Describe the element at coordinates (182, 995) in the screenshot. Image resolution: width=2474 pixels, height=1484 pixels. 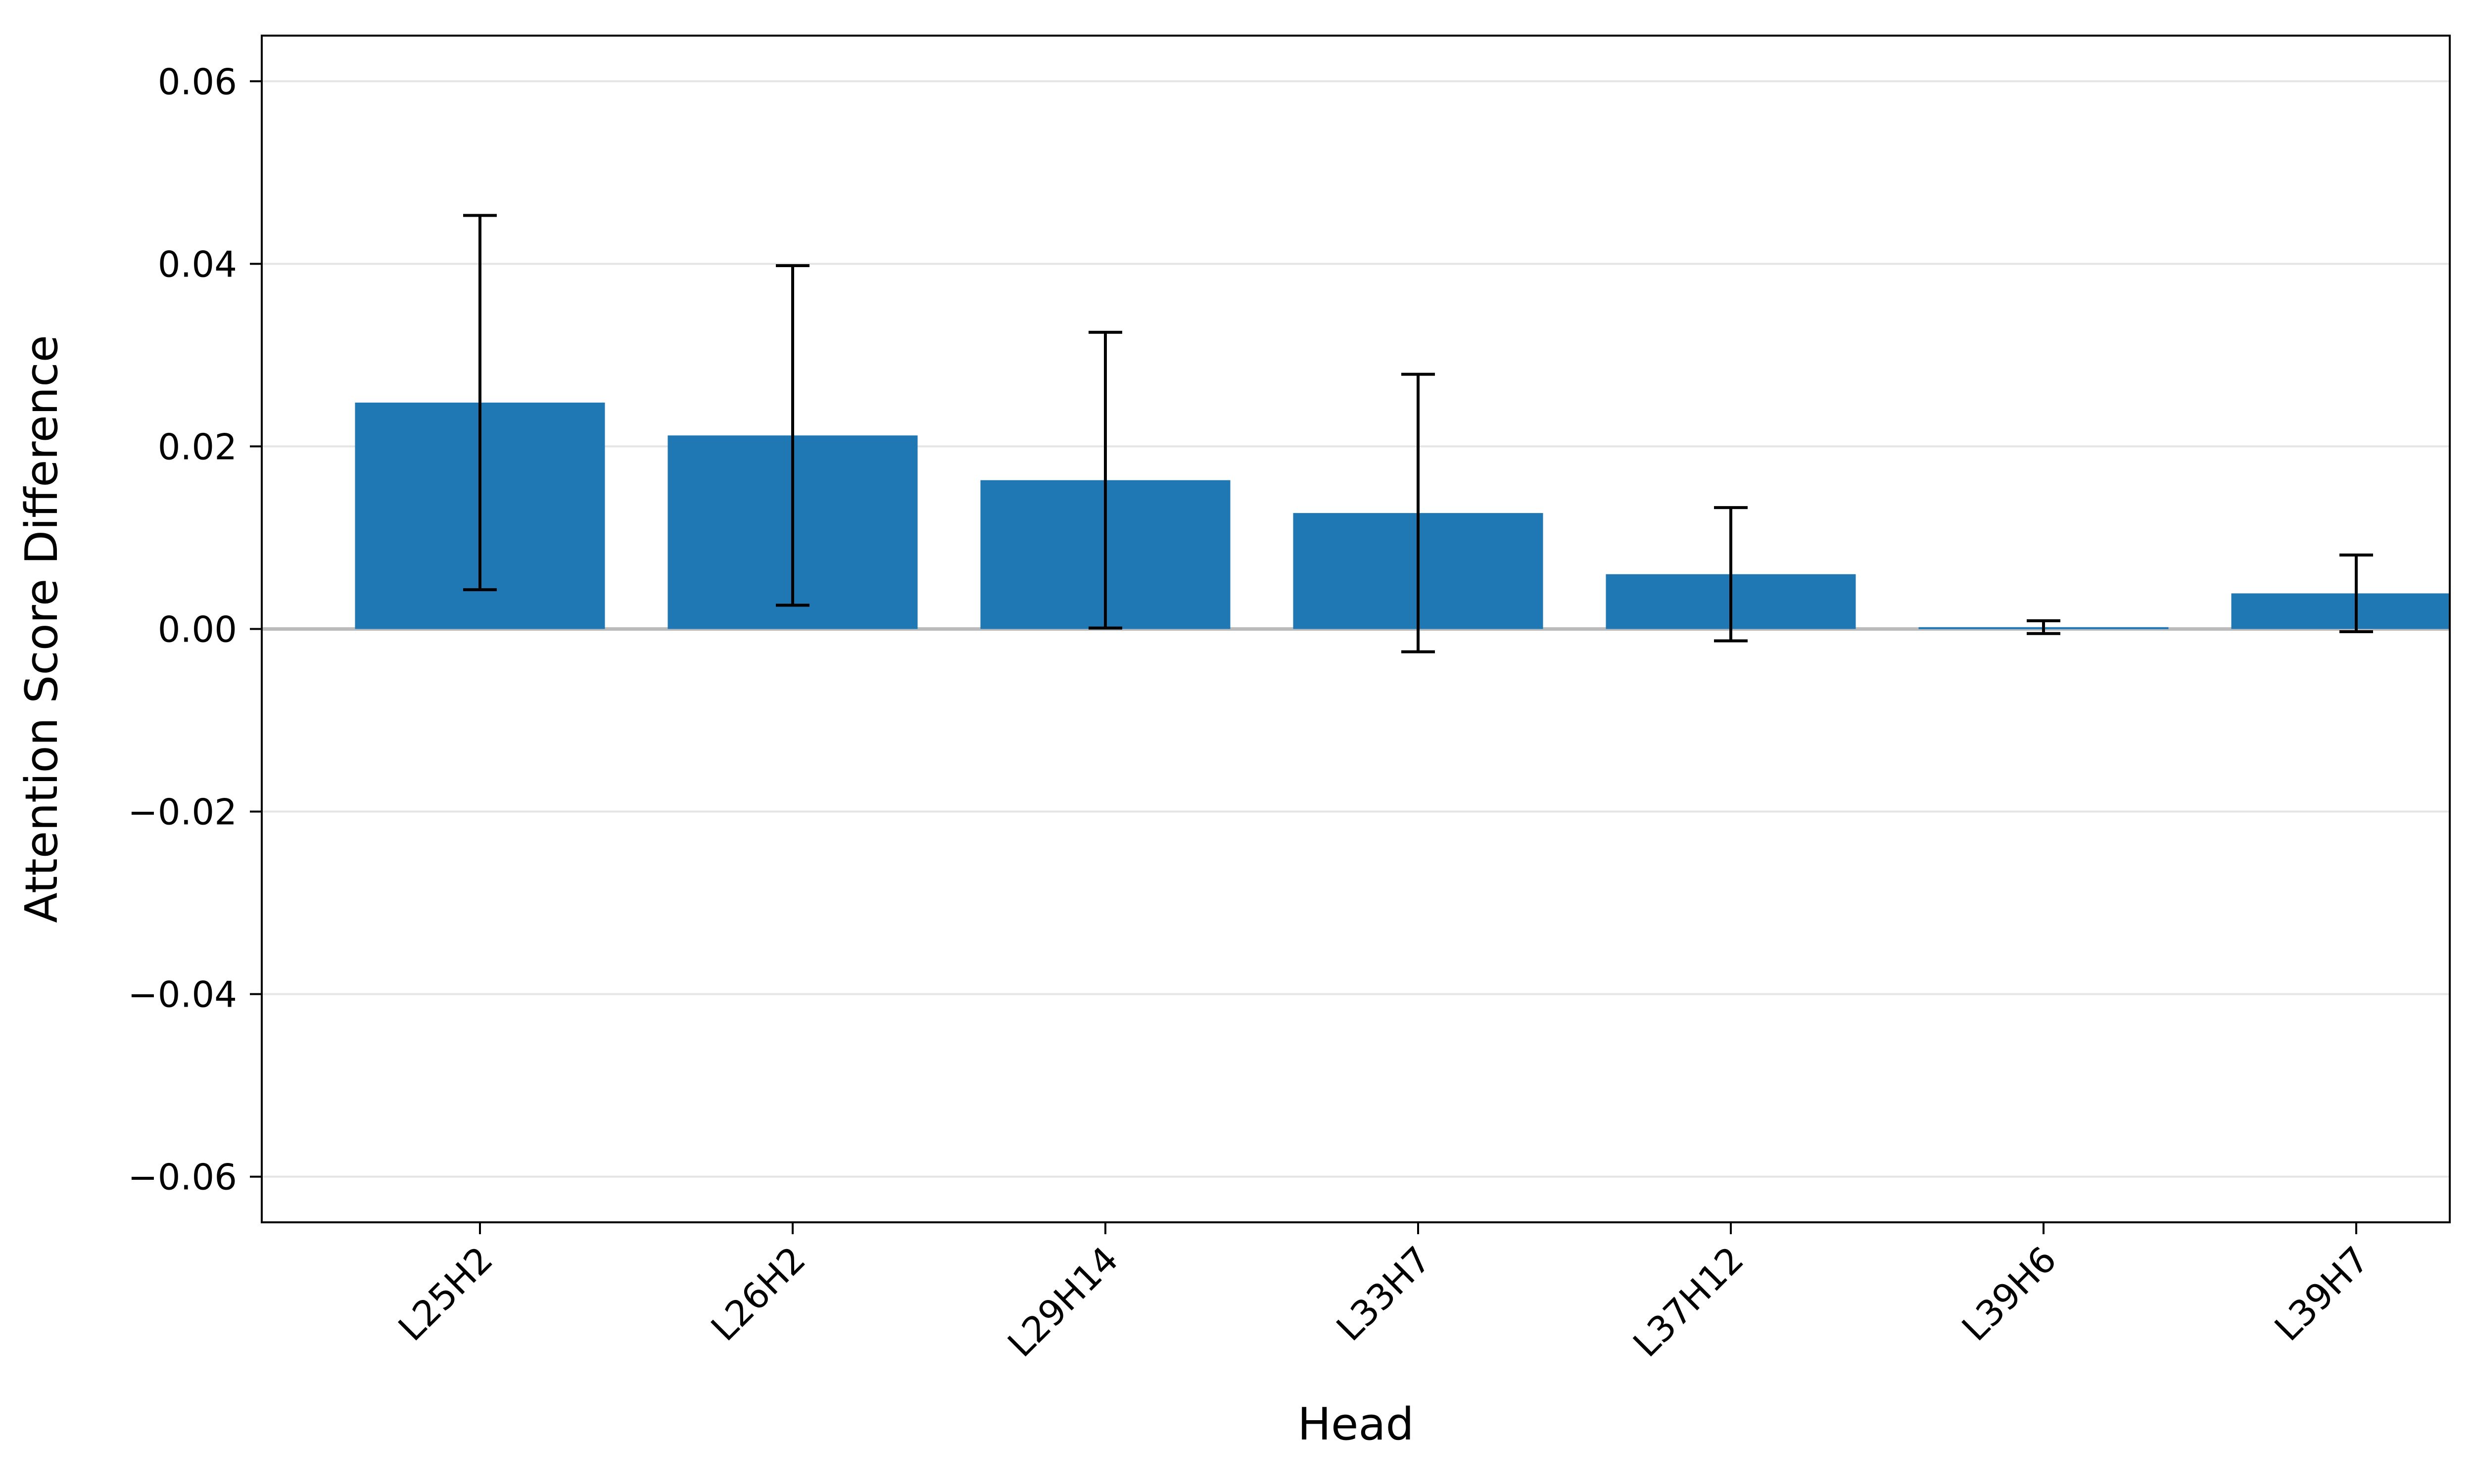
I see `y-tick-label: −0.04` at that location.